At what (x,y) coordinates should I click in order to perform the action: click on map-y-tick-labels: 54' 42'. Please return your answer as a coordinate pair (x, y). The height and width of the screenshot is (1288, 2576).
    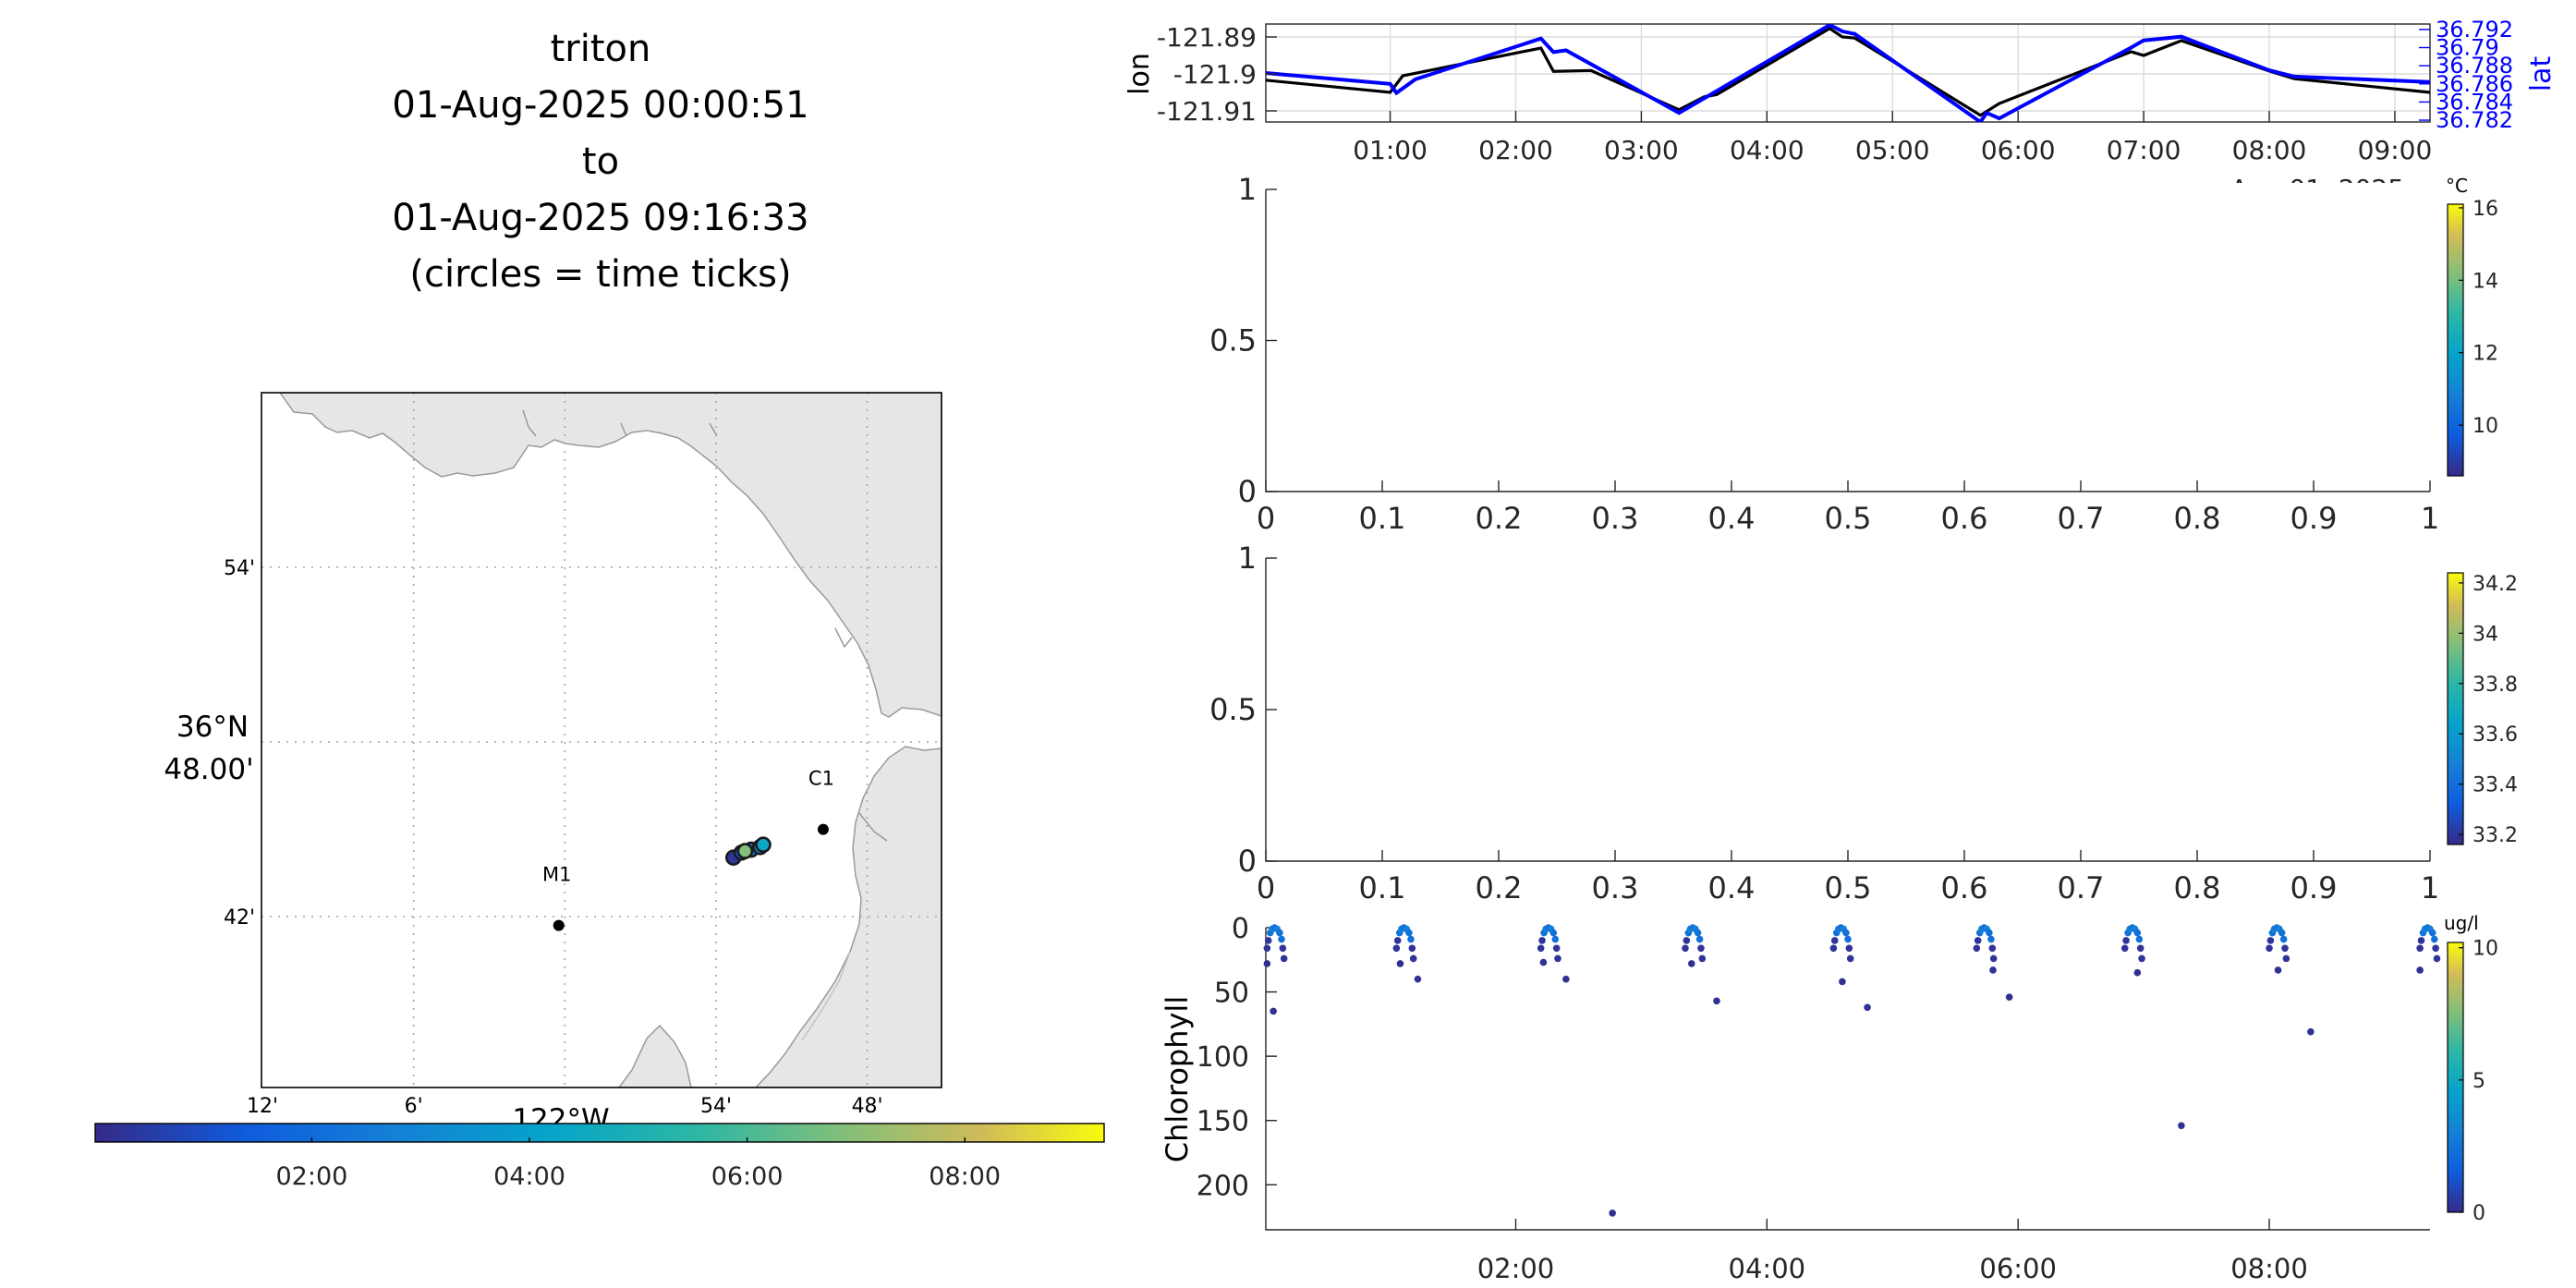
    Looking at the image, I should click on (239, 743).